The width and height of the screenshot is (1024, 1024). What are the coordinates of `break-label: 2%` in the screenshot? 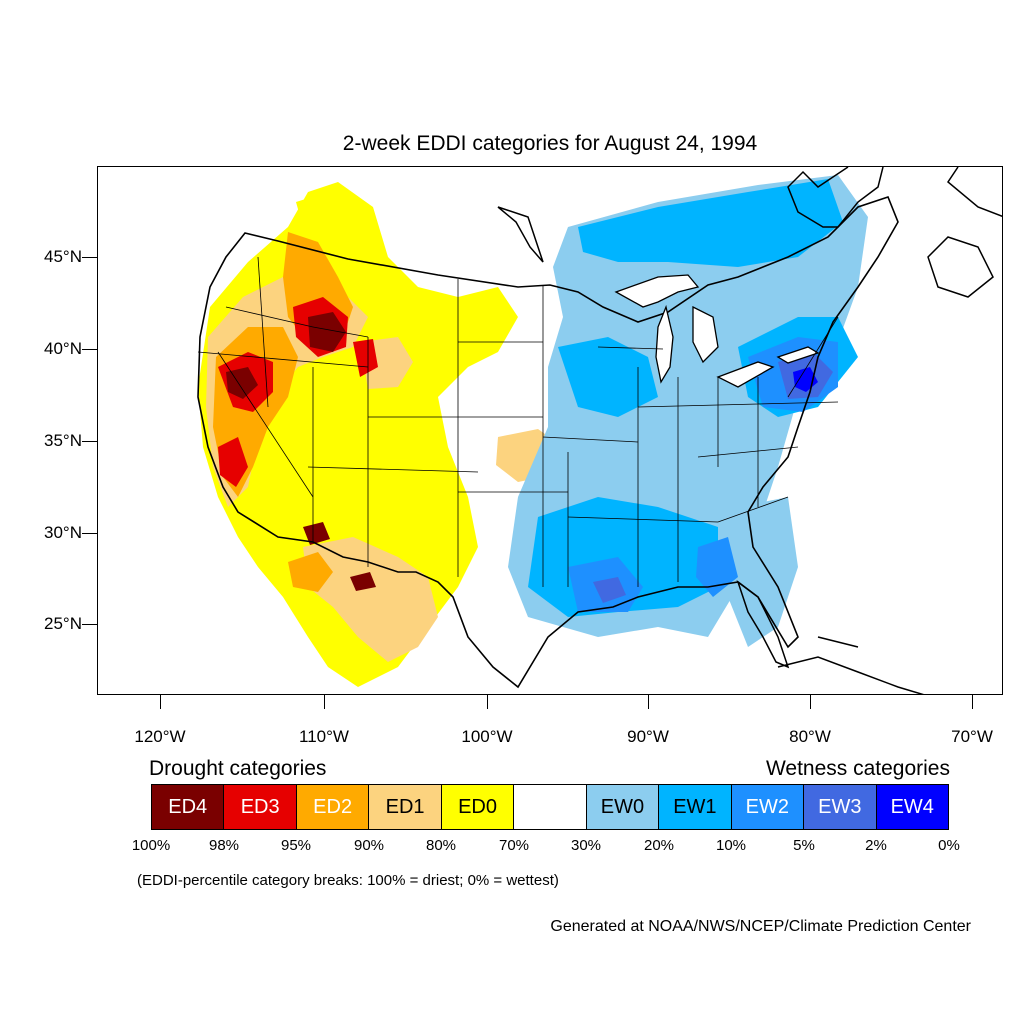 It's located at (876, 845).